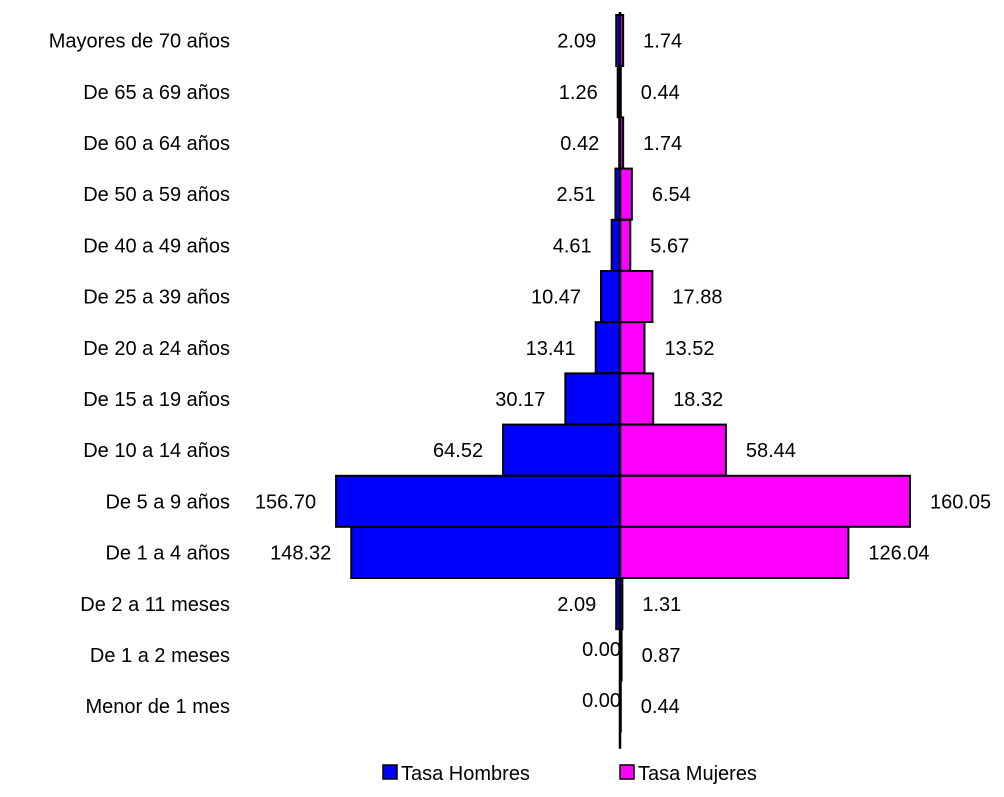 The image size is (1004, 797). Describe the element at coordinates (160, 656) in the screenshot. I see `category-label: De 1 a 2 meses` at that location.